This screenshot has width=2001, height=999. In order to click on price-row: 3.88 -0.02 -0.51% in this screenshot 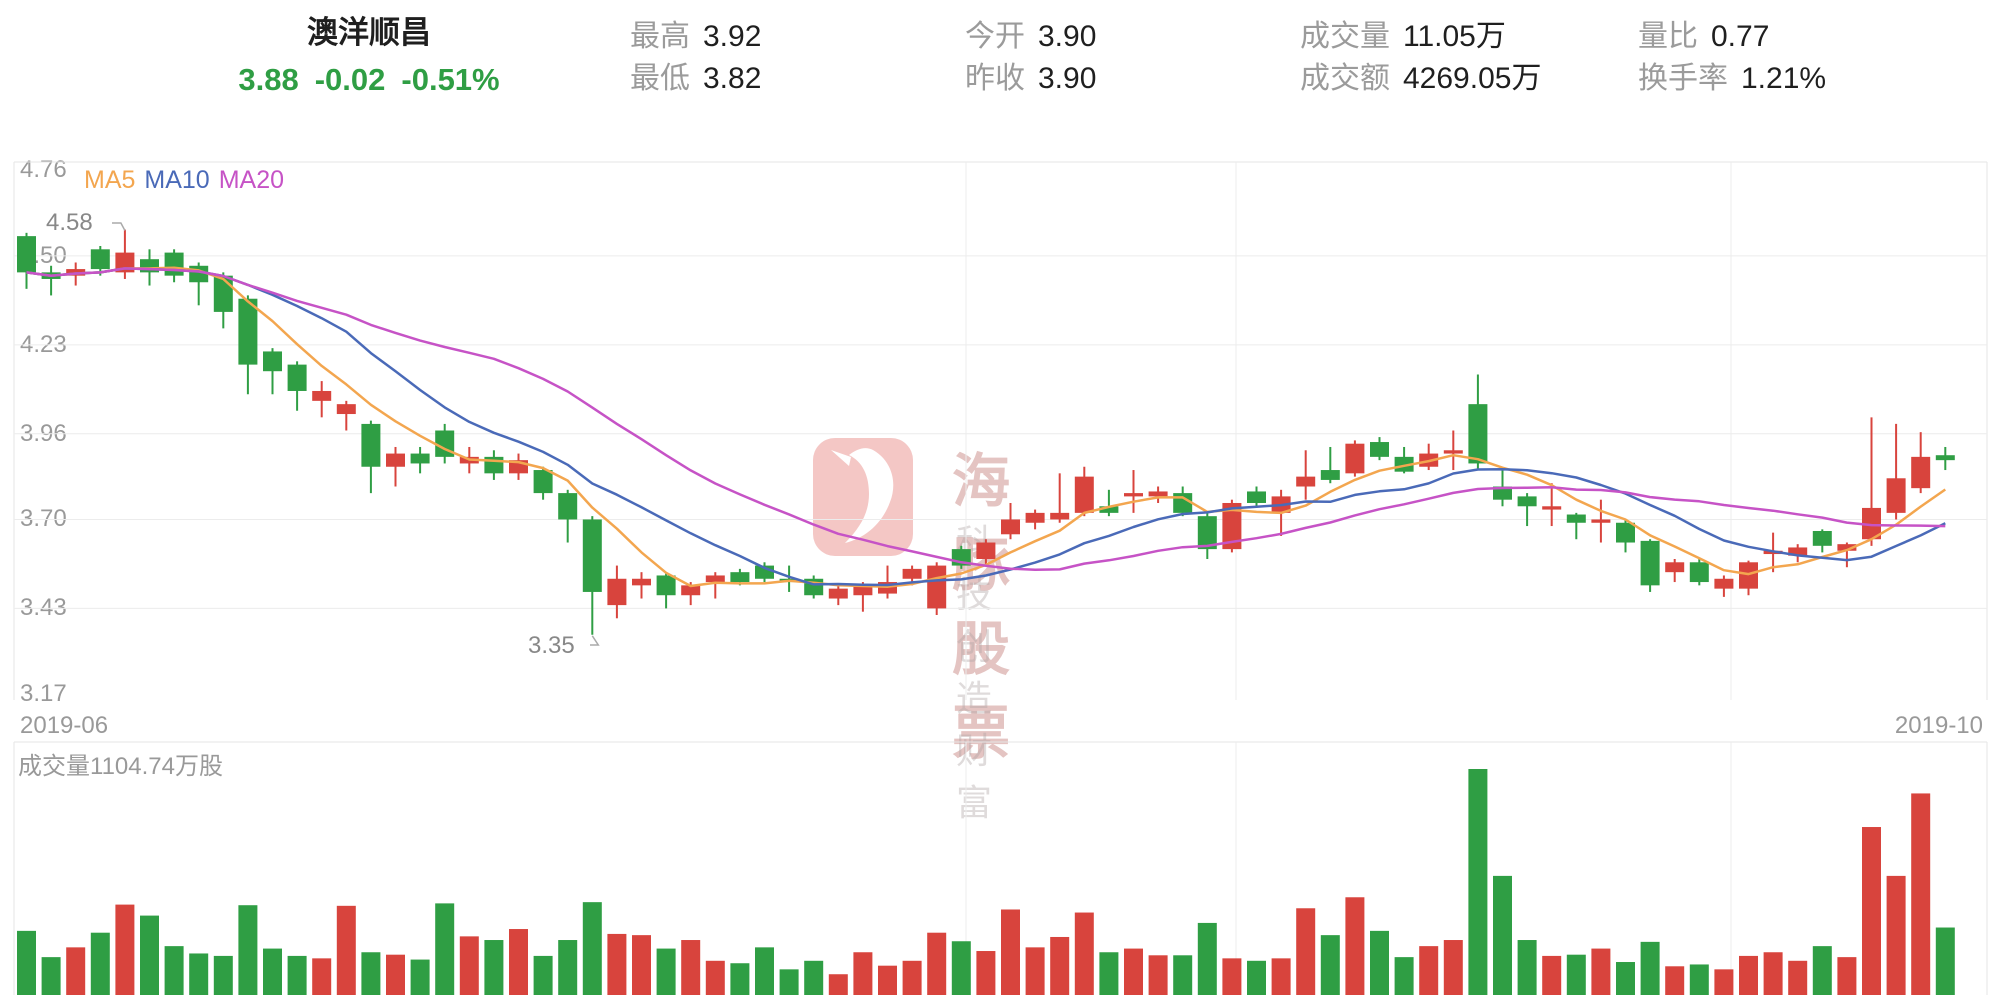, I will do `click(369, 80)`.